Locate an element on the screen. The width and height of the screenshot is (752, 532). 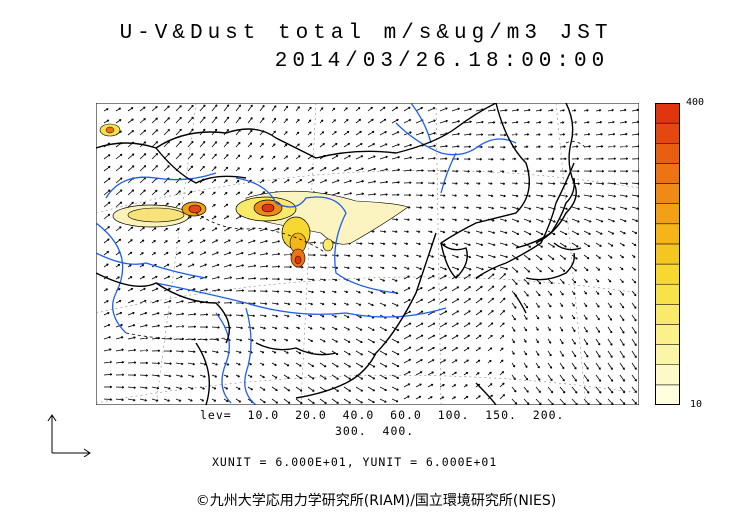
map-title-line1: U-V&Dust total m/s&ug/m3 JST is located at coordinates (366, 33).